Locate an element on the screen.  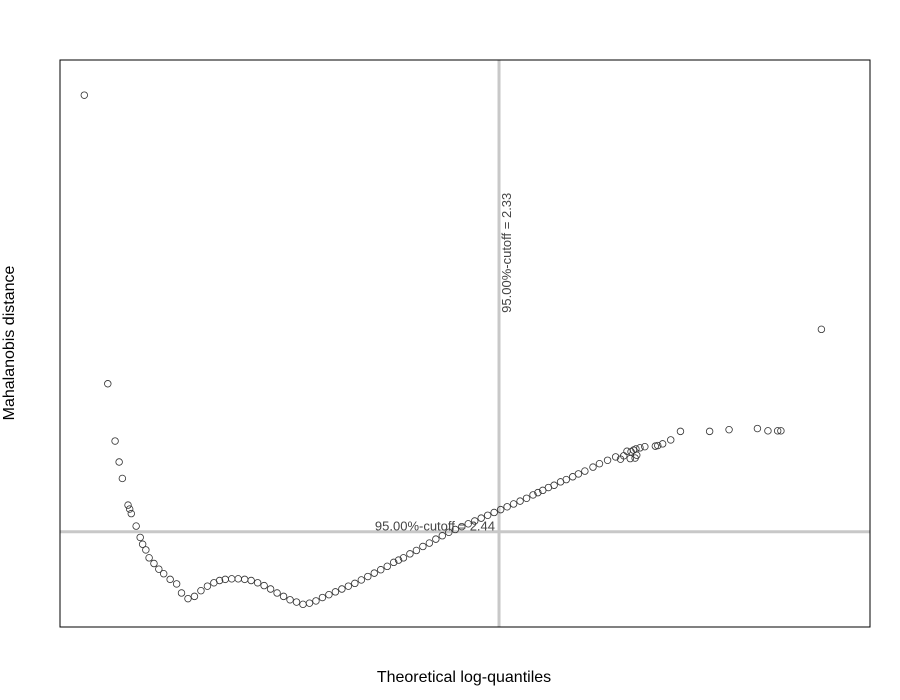
y-axis-label: Mahalanobis distance is located at coordinates (9, 343).